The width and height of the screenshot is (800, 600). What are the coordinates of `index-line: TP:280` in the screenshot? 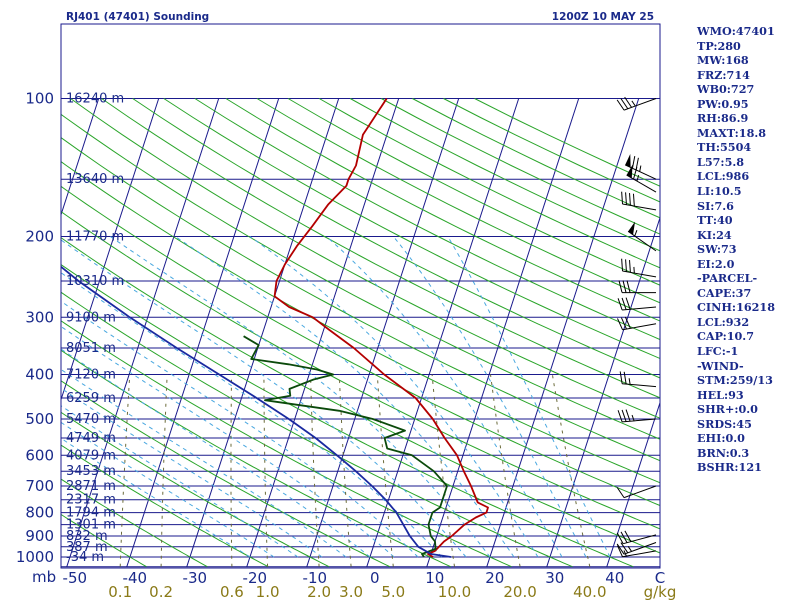 It's located at (719, 45).